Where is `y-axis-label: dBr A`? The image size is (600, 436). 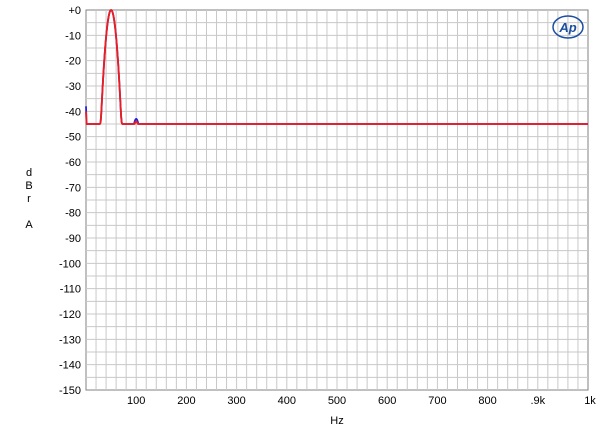
y-axis-label: dBr A is located at coordinates (29, 199).